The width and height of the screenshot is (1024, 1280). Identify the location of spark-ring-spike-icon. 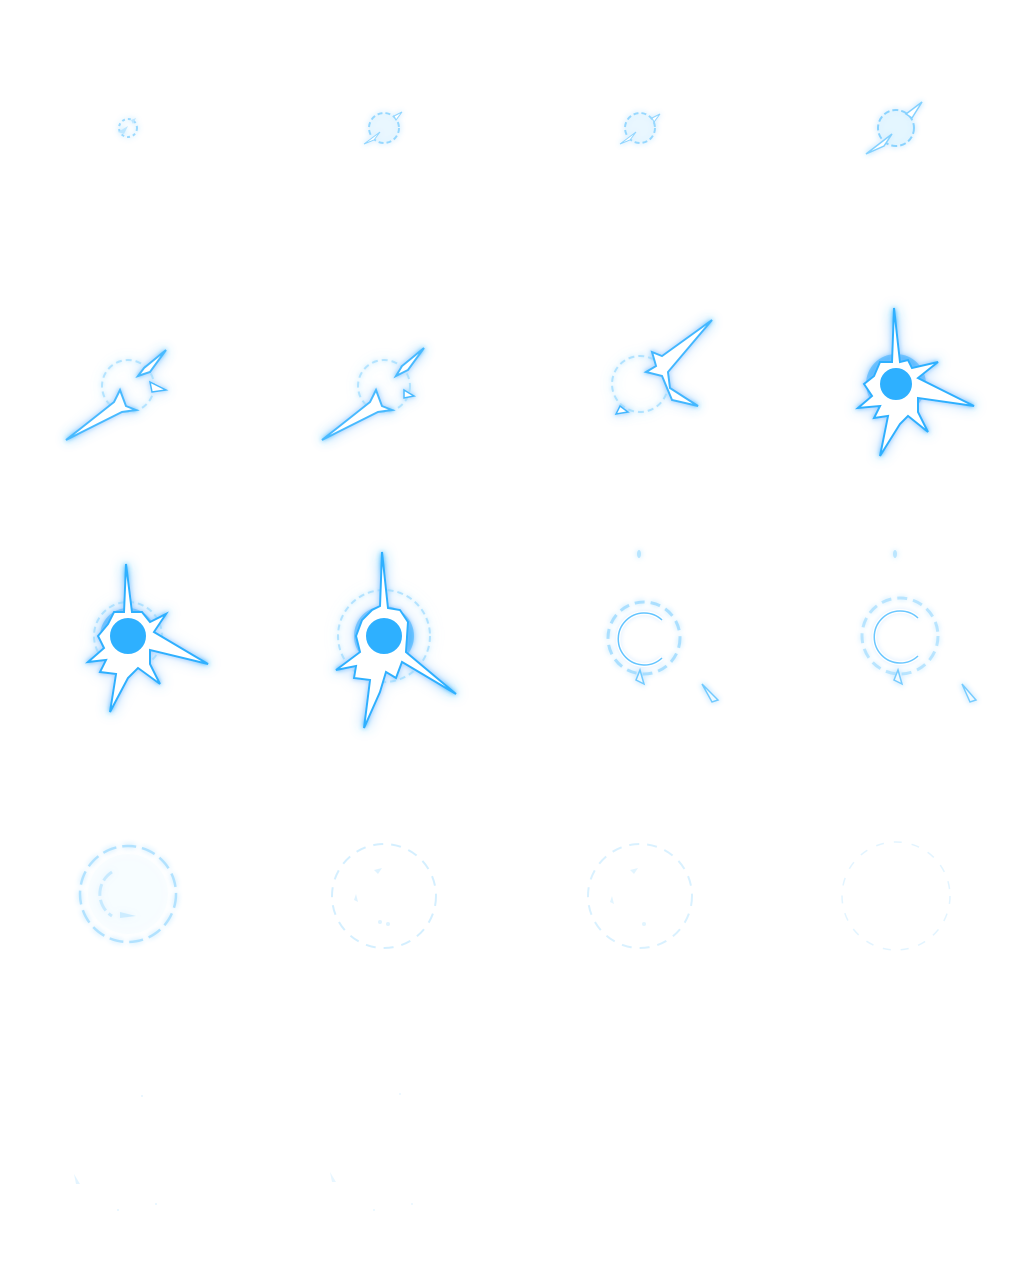
(894, 128).